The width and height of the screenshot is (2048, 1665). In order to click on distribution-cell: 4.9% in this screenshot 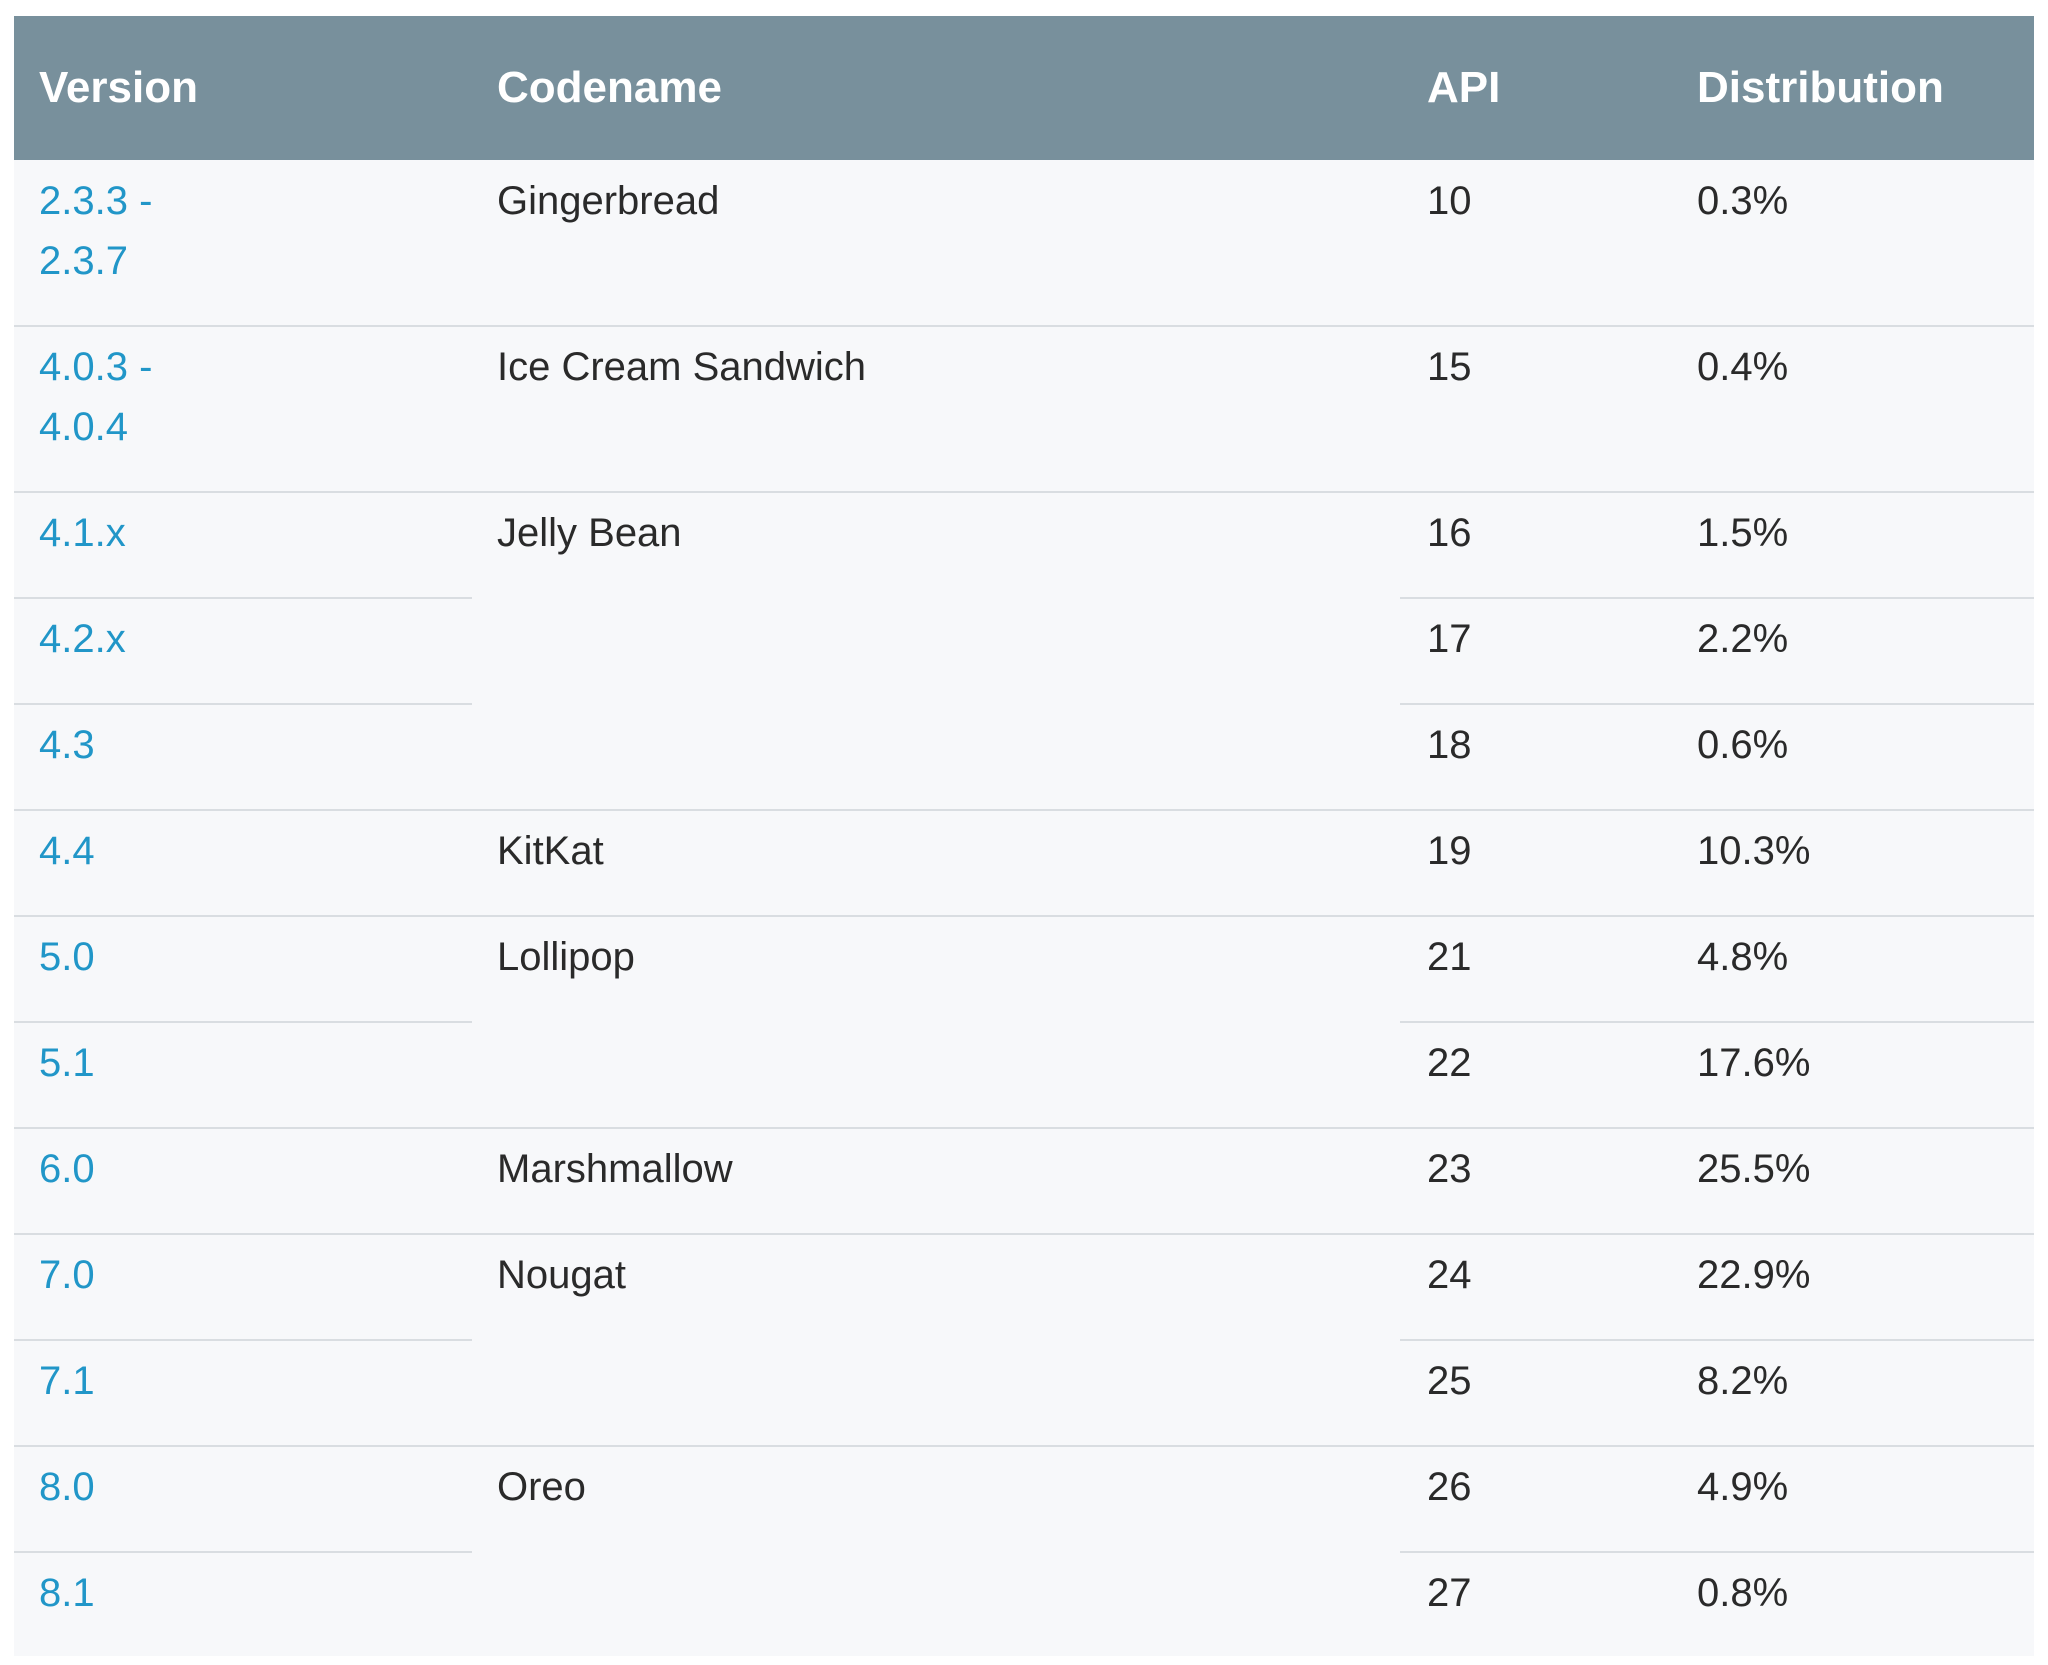, I will do `click(1743, 1487)`.